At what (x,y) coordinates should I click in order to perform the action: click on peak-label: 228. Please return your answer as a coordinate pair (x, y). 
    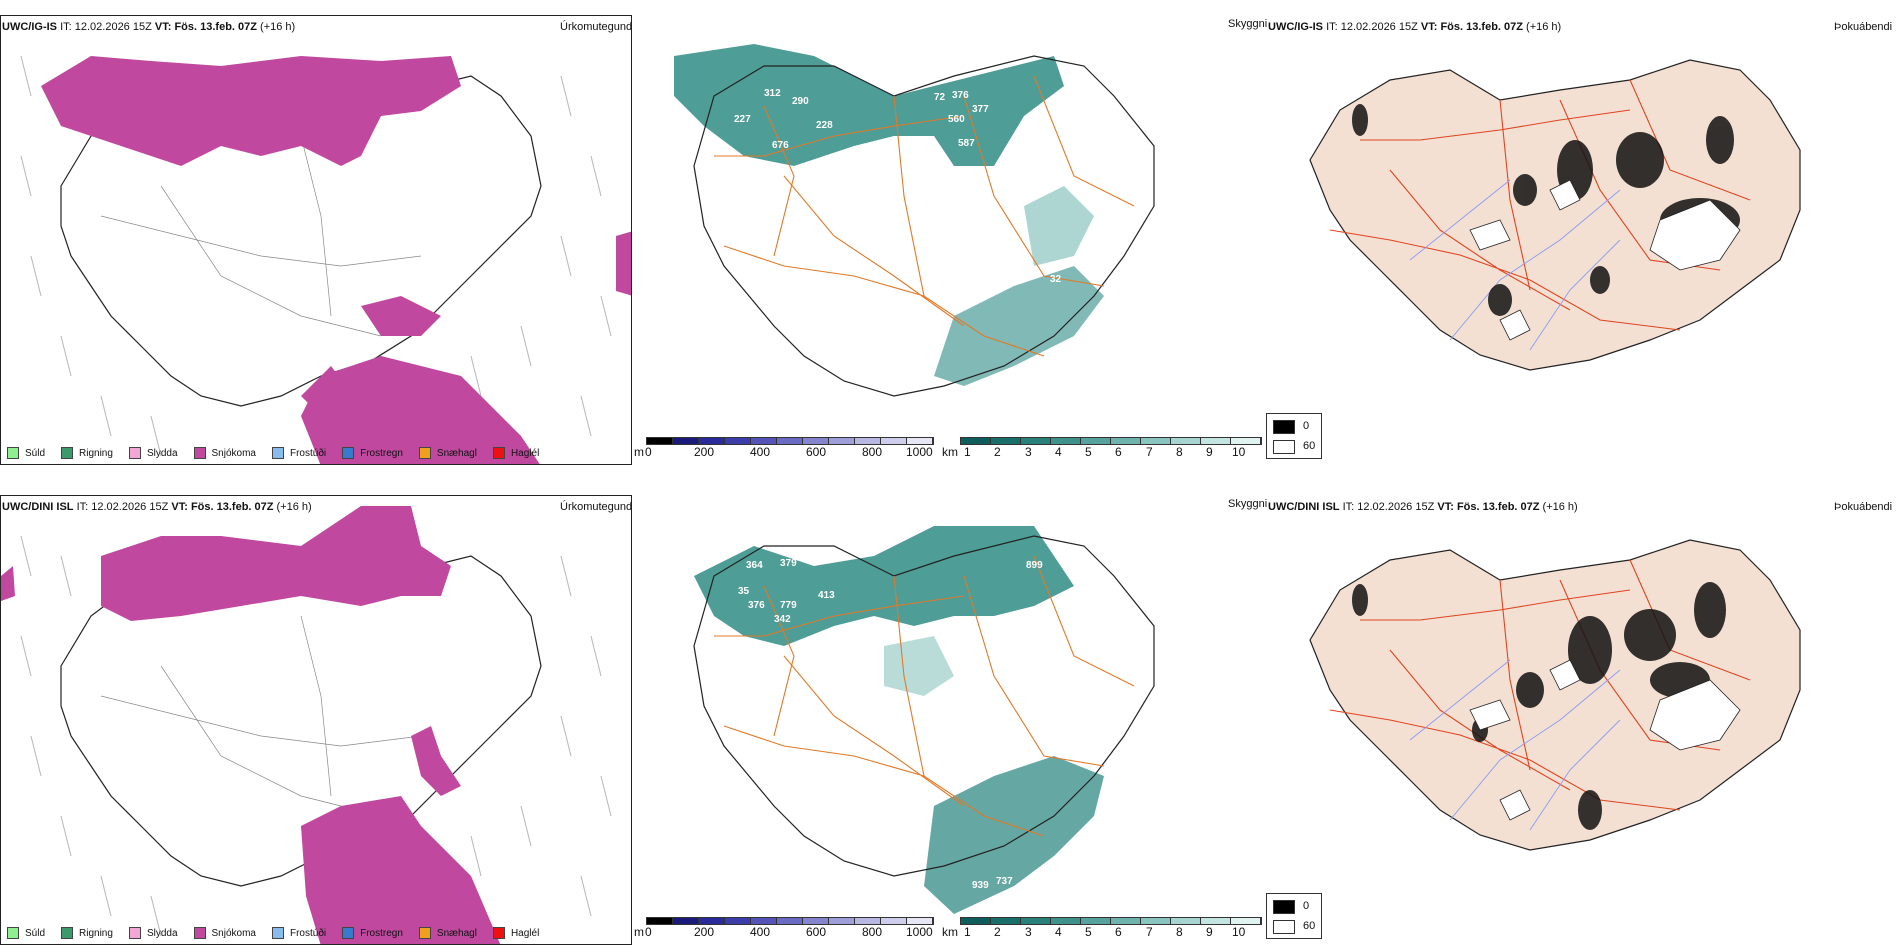
    Looking at the image, I should click on (824, 125).